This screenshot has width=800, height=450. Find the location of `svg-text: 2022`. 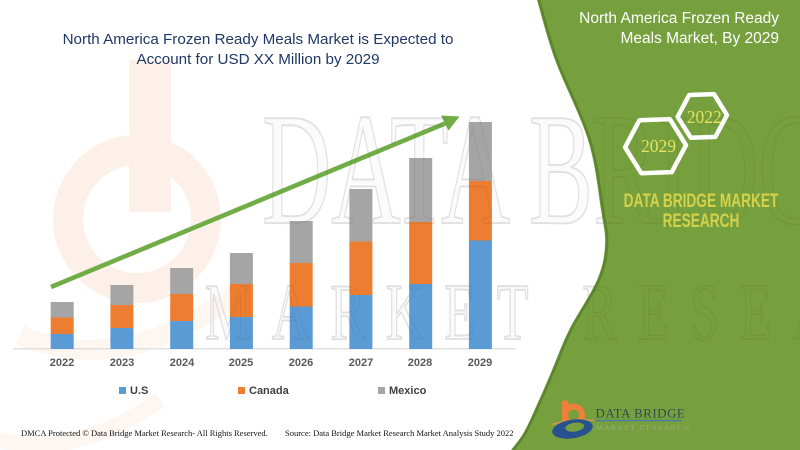

svg-text: 2022 is located at coordinates (704, 117).